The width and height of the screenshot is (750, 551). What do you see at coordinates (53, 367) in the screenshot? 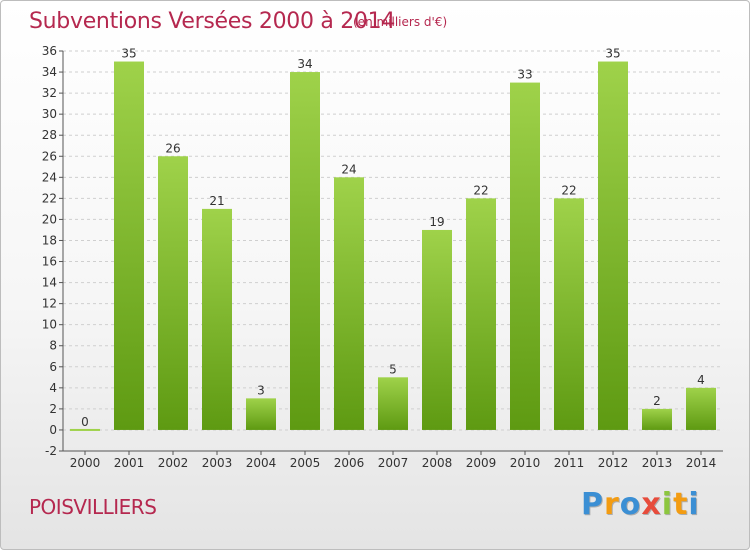
I see `y-tick-label: 6` at bounding box center [53, 367].